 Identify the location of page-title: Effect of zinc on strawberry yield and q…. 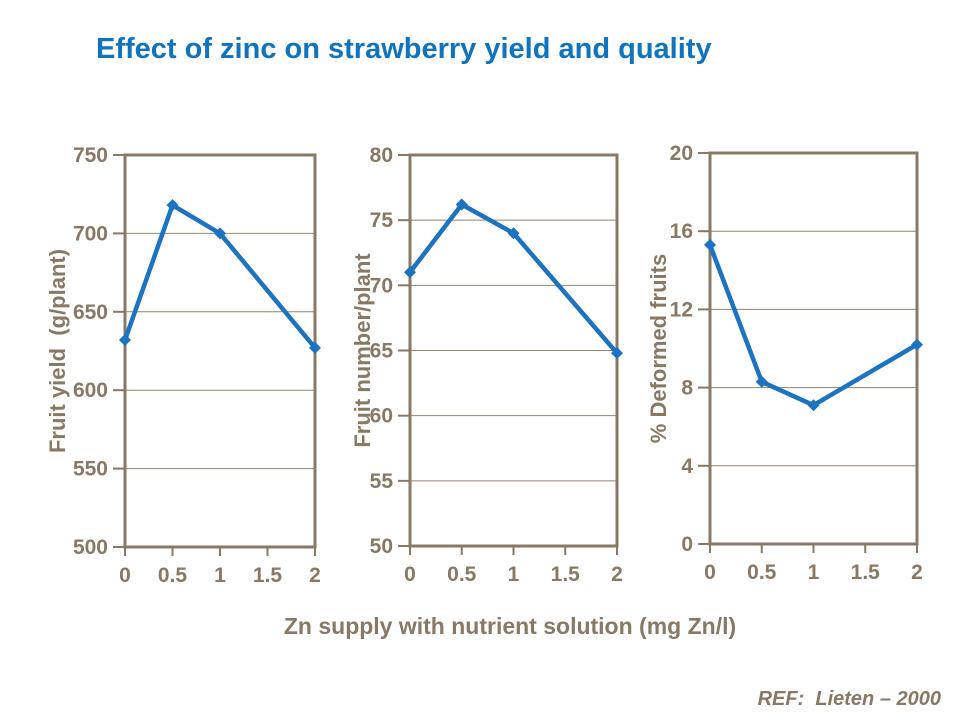
(404, 49).